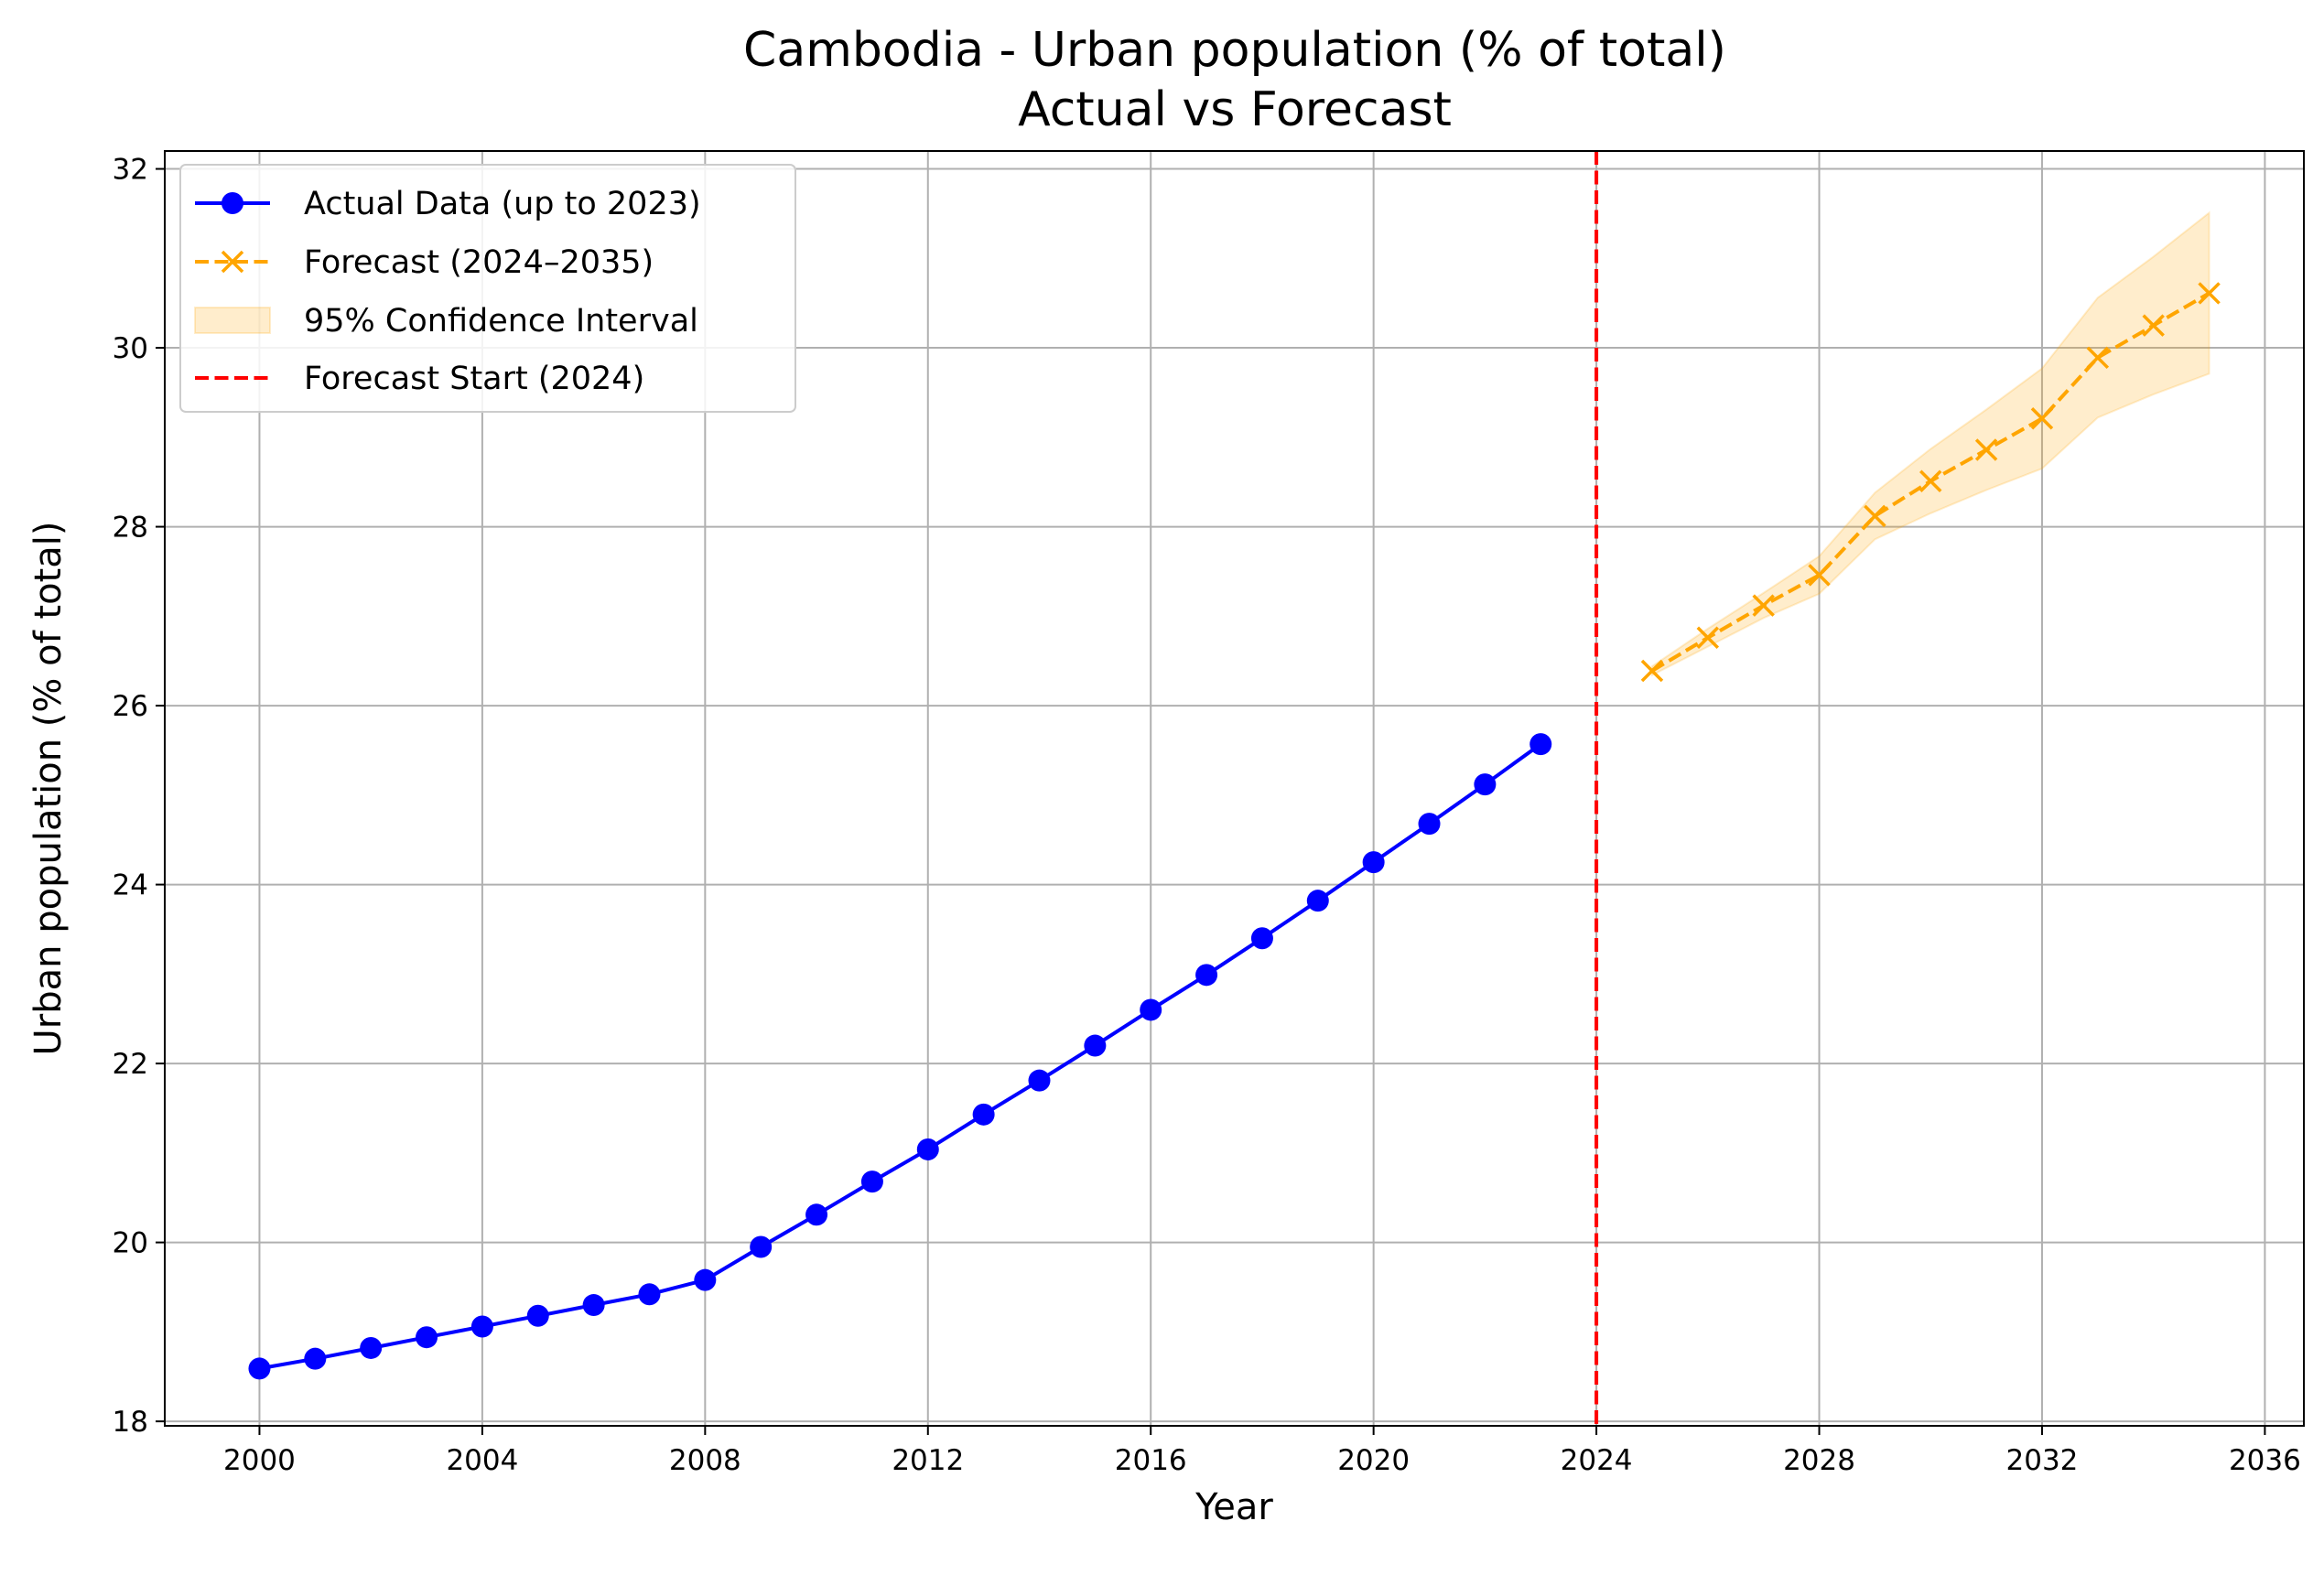 The height and width of the screenshot is (1575, 2324). What do you see at coordinates (502, 204) in the screenshot?
I see `legend-label: Actual Data (up to 2023)` at bounding box center [502, 204].